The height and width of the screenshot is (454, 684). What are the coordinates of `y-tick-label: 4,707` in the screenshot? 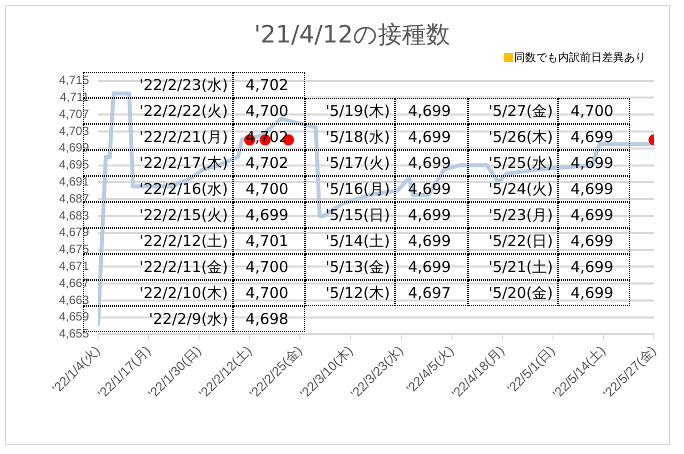 It's located at (74, 113).